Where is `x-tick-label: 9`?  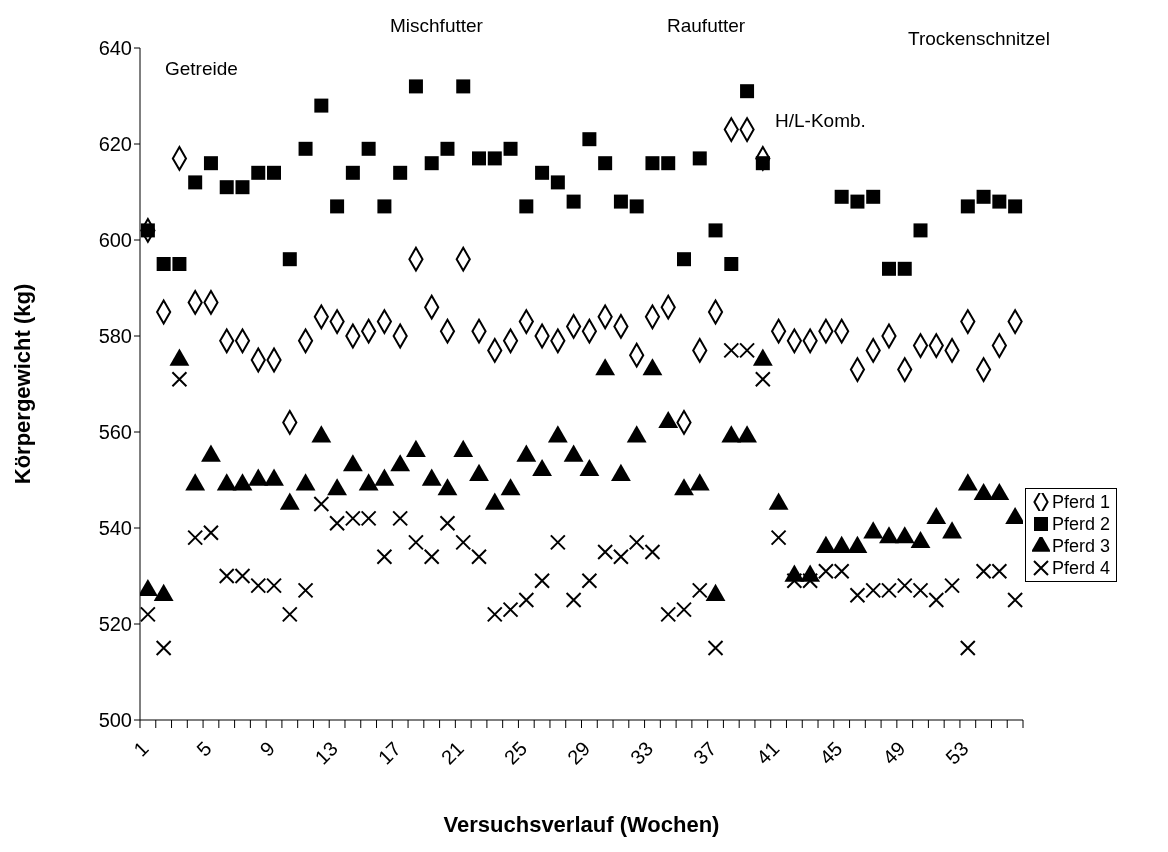 x-tick-label: 9 is located at coordinates (267, 749).